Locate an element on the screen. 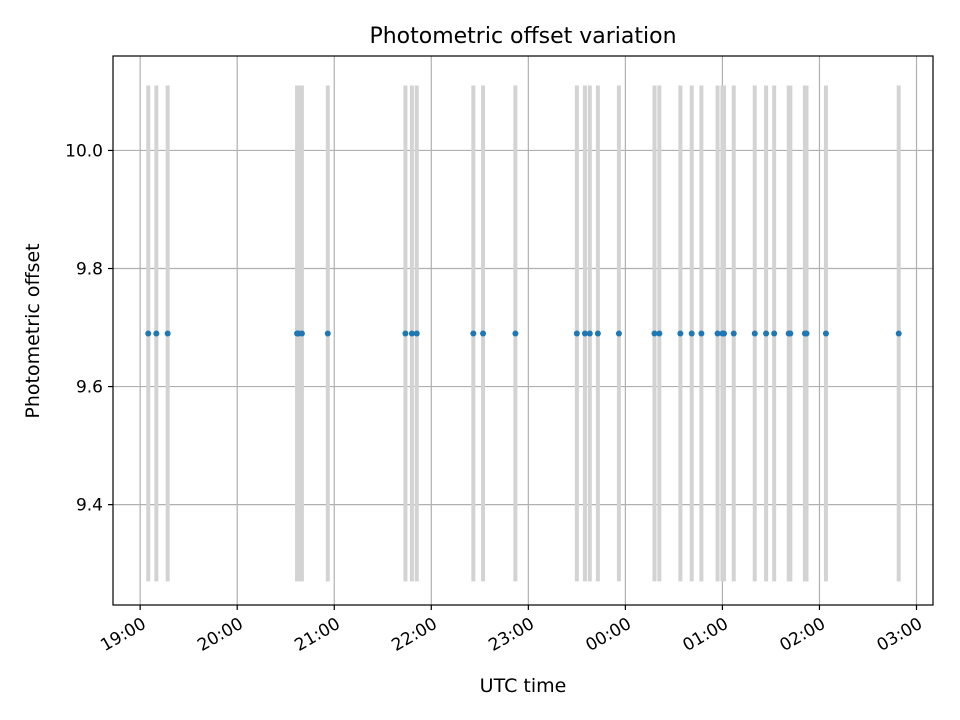  y-tick-label: 9.8 is located at coordinates (89, 270).